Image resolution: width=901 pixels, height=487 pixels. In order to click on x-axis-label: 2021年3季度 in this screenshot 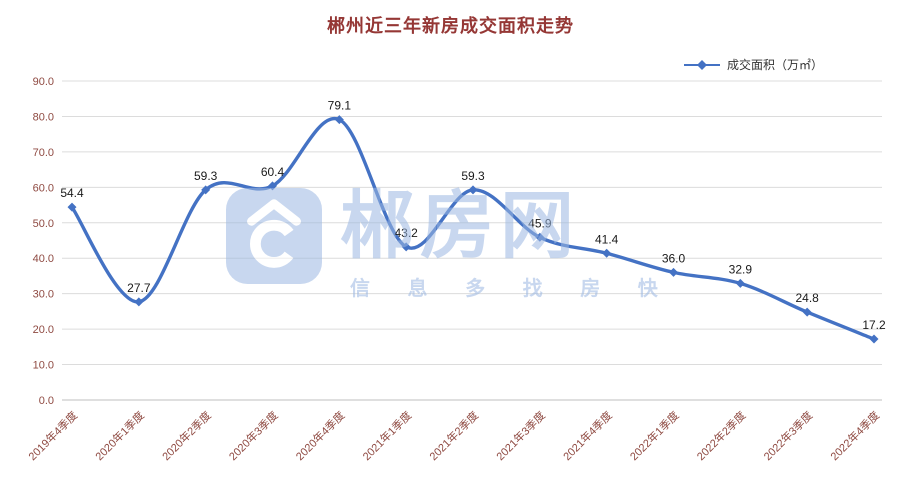, I will do `click(520, 435)`.